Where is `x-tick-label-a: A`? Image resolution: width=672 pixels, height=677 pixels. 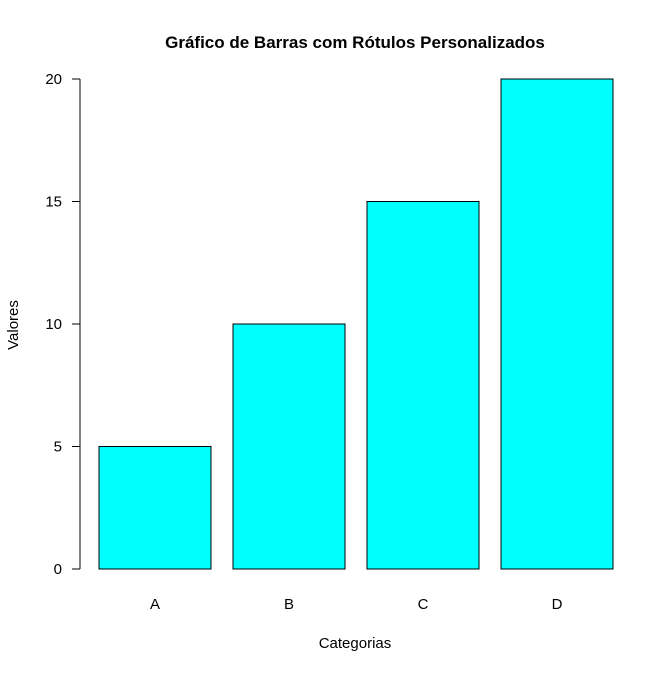 x-tick-label-a: A is located at coordinates (155, 604).